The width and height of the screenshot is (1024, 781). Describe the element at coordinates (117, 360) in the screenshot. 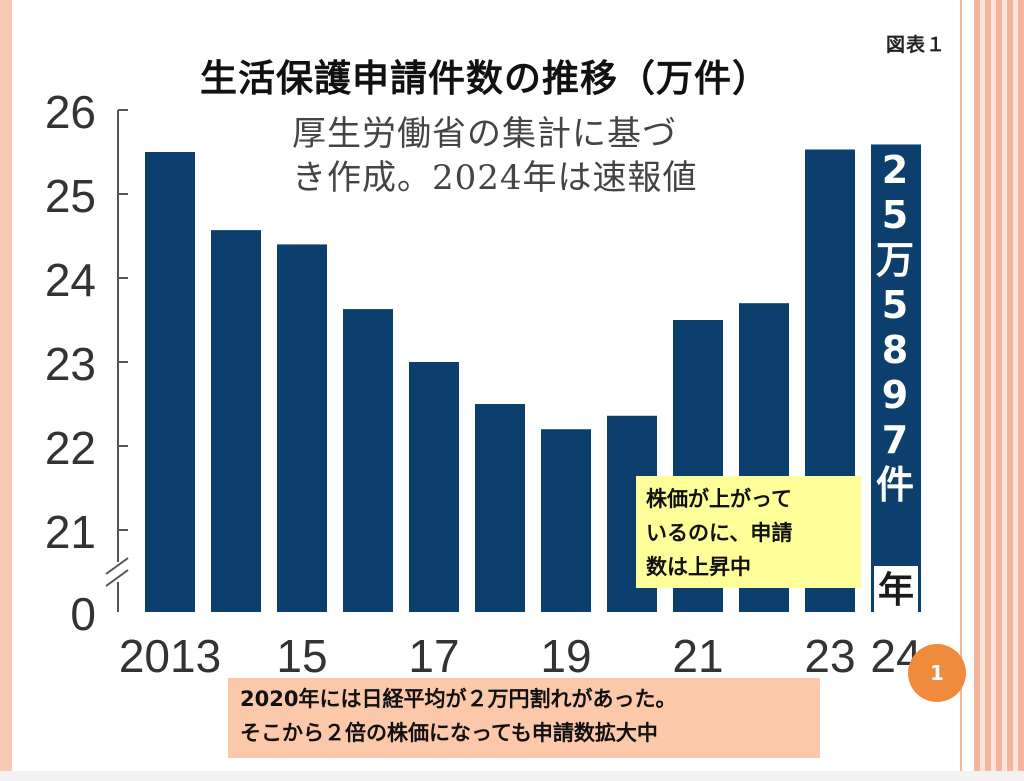

I see `chart-axes` at that location.